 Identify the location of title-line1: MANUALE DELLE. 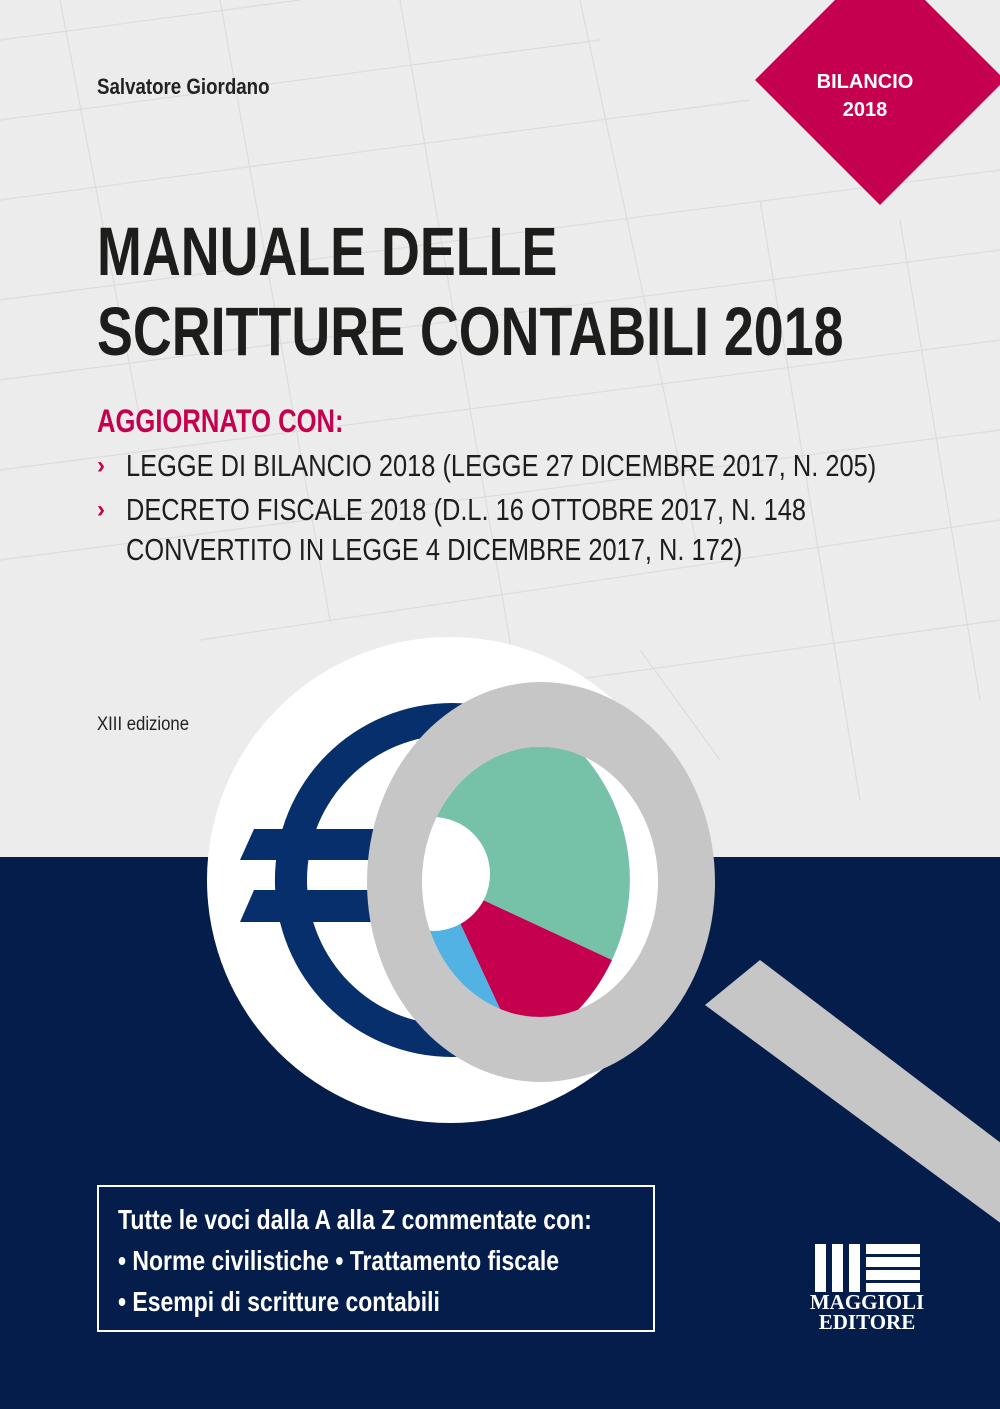
(327, 251).